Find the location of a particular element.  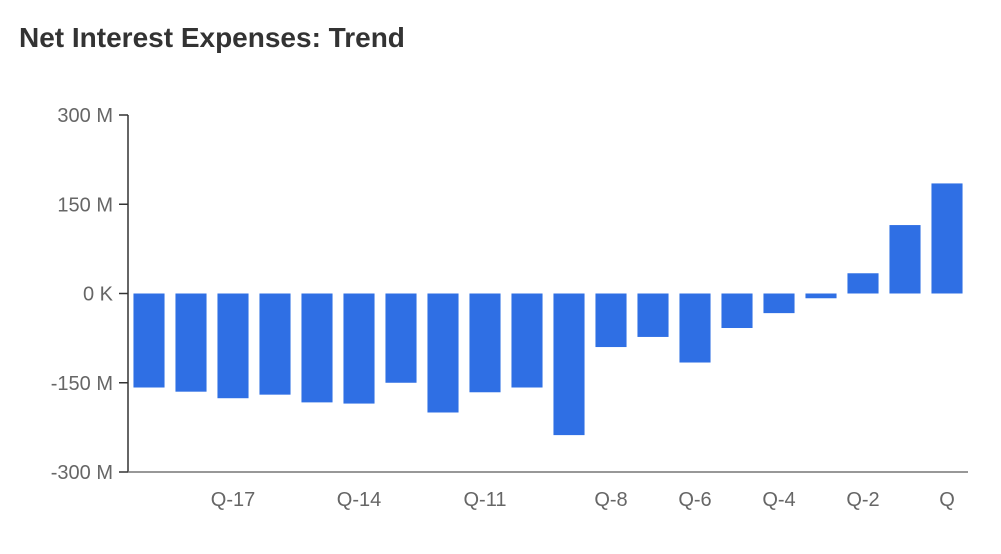

y-tick-label: 300 M is located at coordinates (85, 116).